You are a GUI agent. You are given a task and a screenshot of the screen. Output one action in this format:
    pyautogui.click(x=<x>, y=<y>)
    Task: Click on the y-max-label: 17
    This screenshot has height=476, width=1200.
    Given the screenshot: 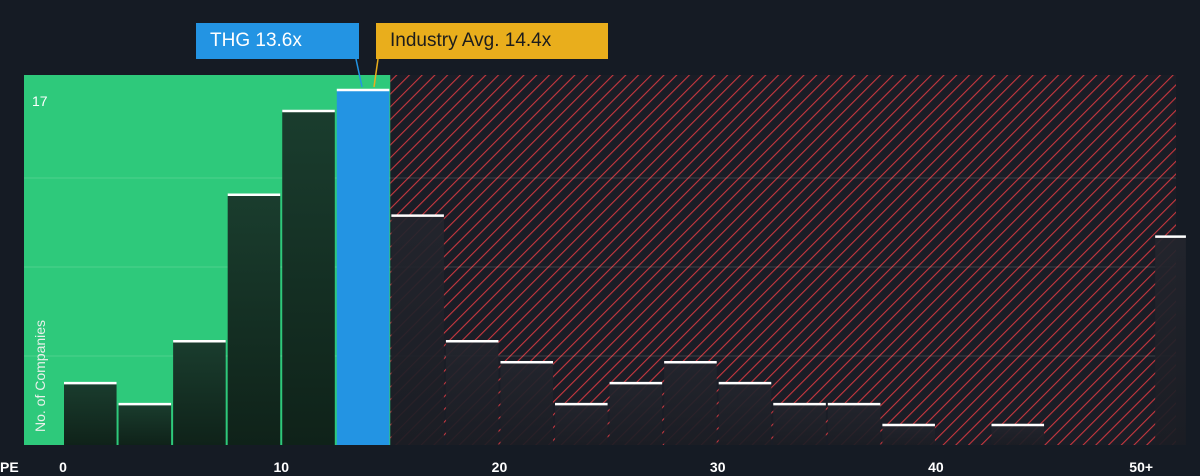 What is the action you would take?
    pyautogui.click(x=40, y=101)
    